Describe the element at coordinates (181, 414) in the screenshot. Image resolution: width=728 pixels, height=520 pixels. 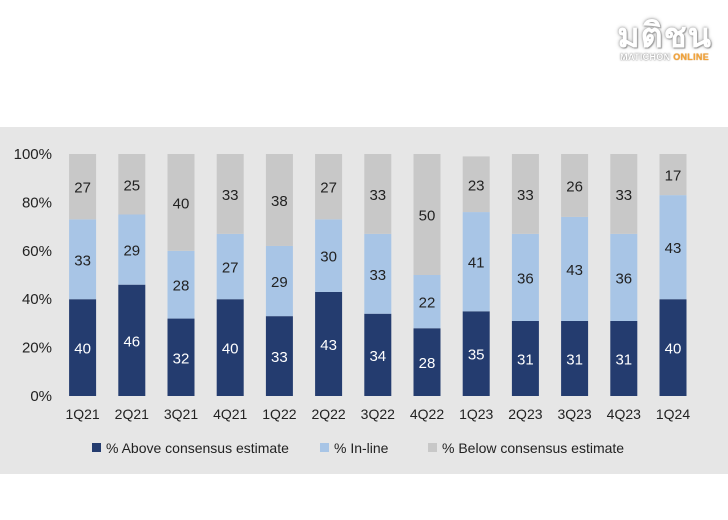
I see `x-tick-label: 3Q21` at that location.